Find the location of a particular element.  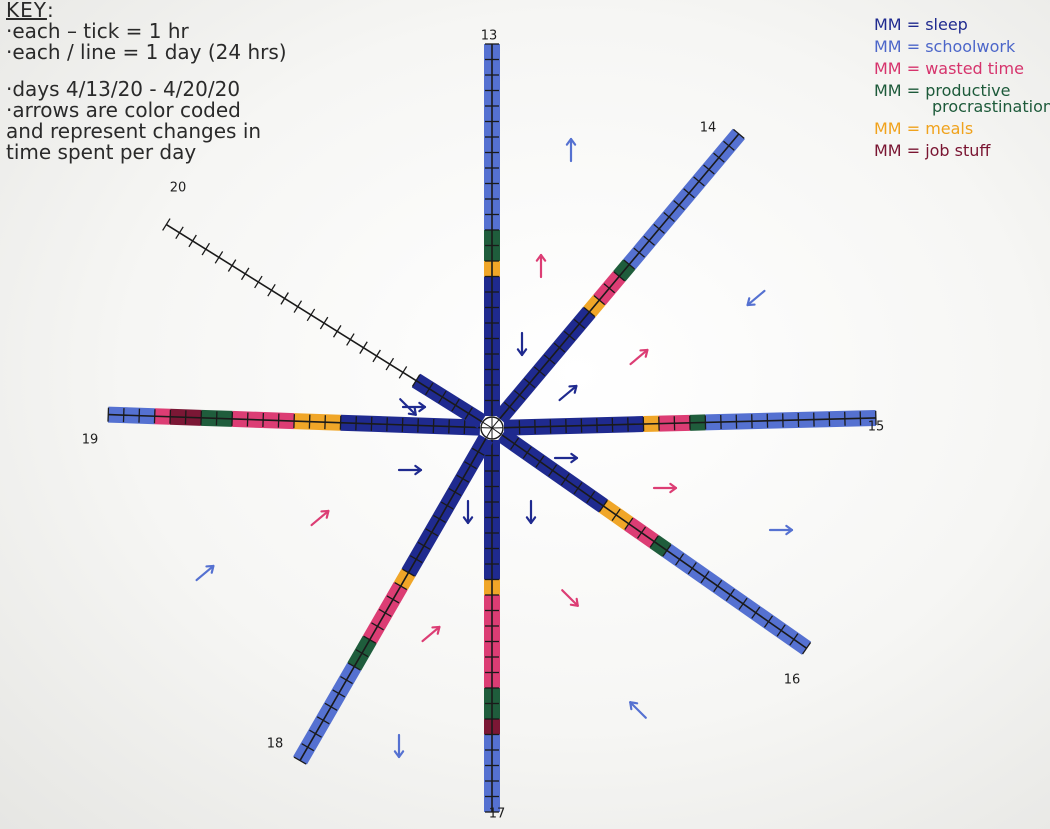

legend-label: = productive is located at coordinates (958, 90).